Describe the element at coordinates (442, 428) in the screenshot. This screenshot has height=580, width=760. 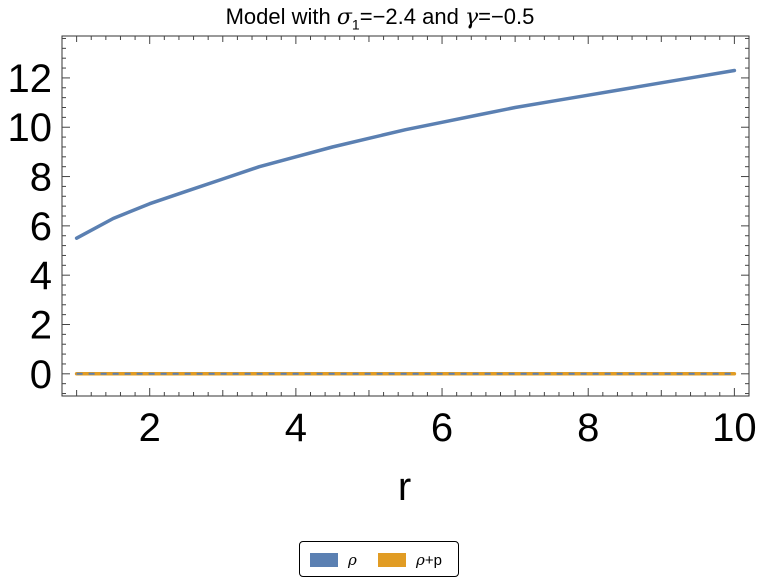
I see `x-tick-label: 6` at that location.